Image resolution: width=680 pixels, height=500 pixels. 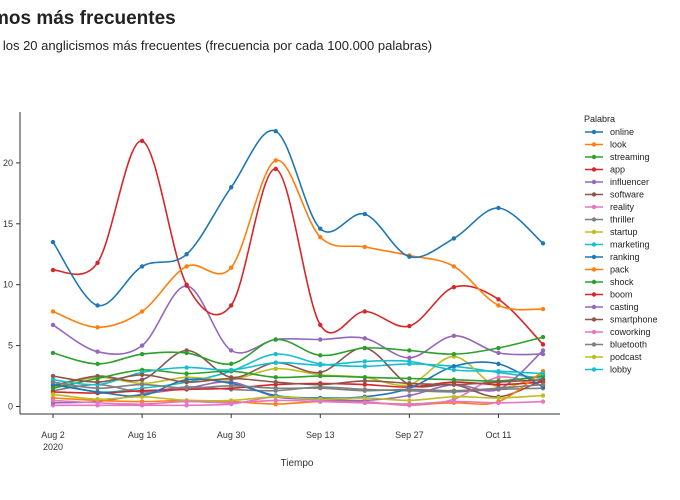 What do you see at coordinates (298, 350) in the screenshot?
I see `series-streaming` at bounding box center [298, 350].